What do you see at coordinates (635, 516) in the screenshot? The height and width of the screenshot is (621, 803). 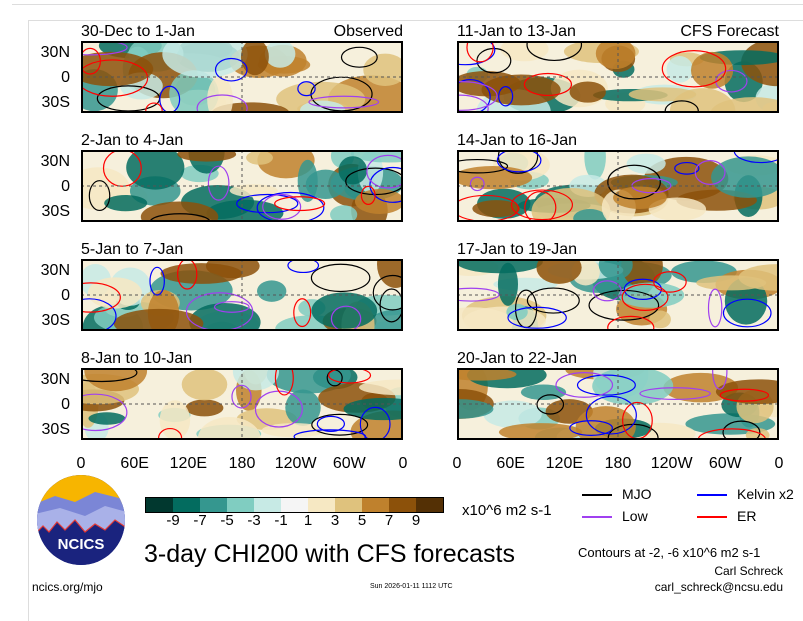 I see `legend-low: Low` at bounding box center [635, 516].